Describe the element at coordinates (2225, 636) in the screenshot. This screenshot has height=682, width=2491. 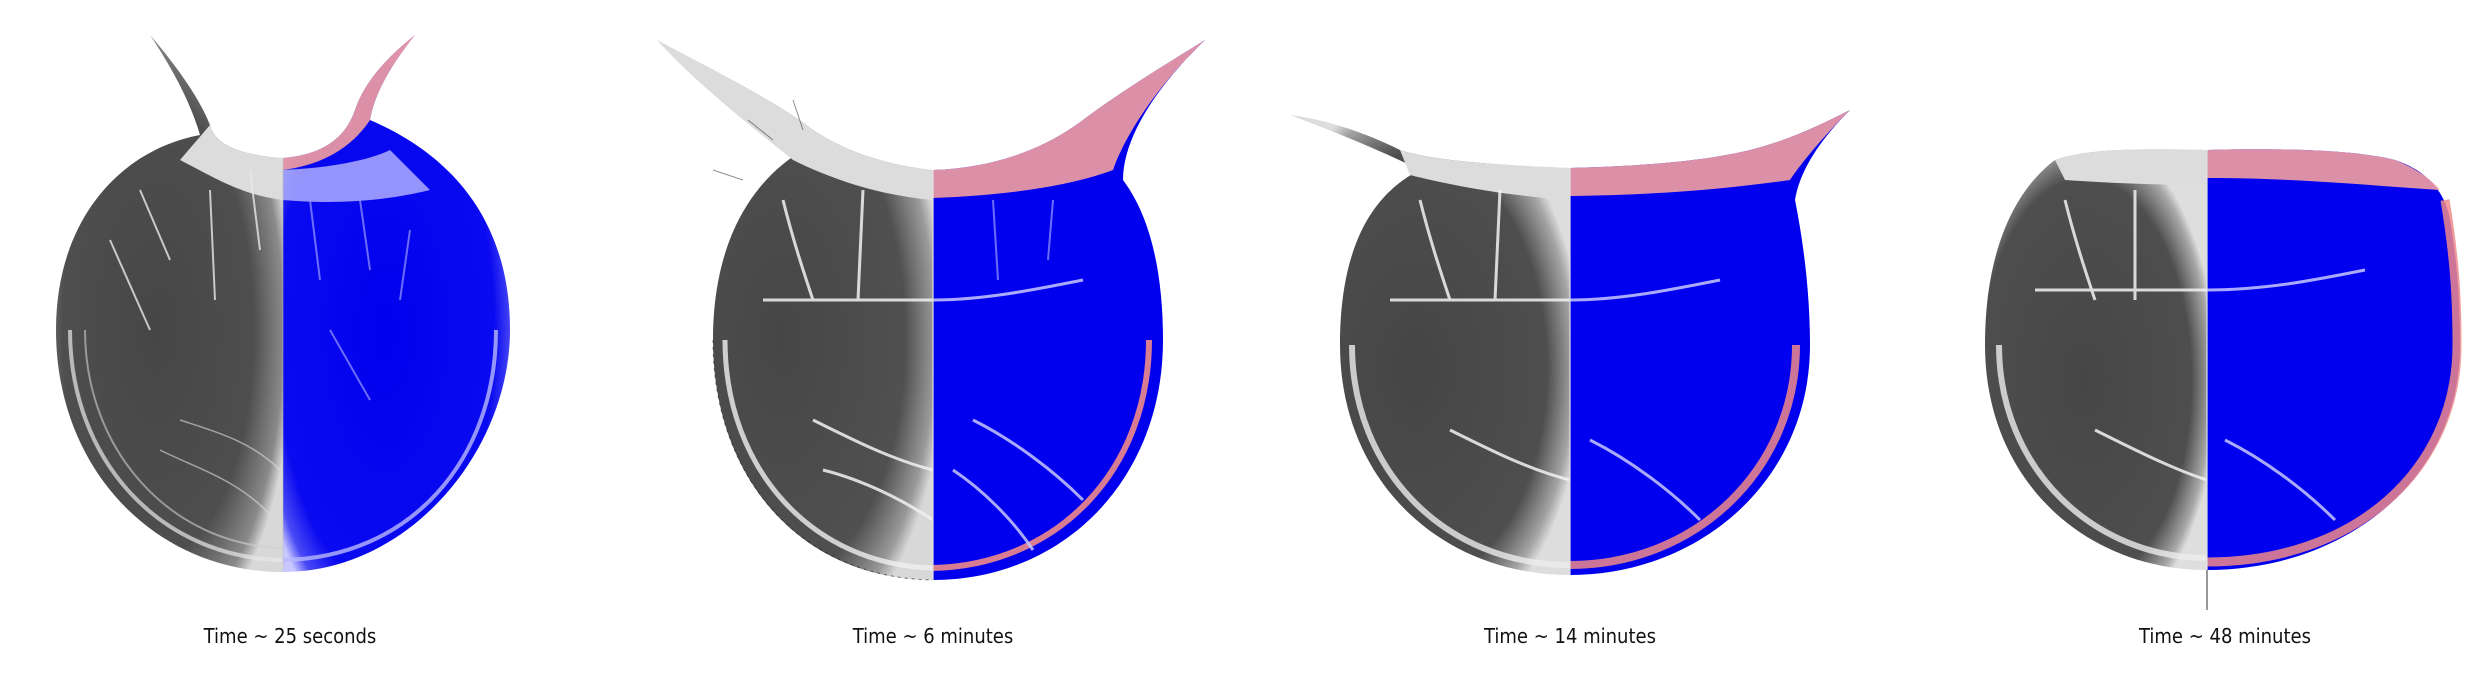
I see `caption-panel-4: Time ~ 48 minutes` at that location.